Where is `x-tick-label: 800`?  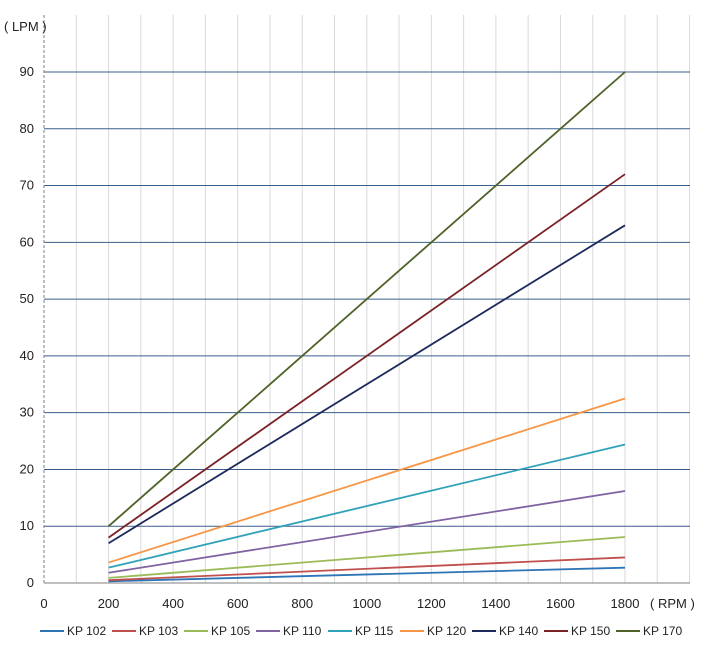
x-tick-label: 800 is located at coordinates (302, 603).